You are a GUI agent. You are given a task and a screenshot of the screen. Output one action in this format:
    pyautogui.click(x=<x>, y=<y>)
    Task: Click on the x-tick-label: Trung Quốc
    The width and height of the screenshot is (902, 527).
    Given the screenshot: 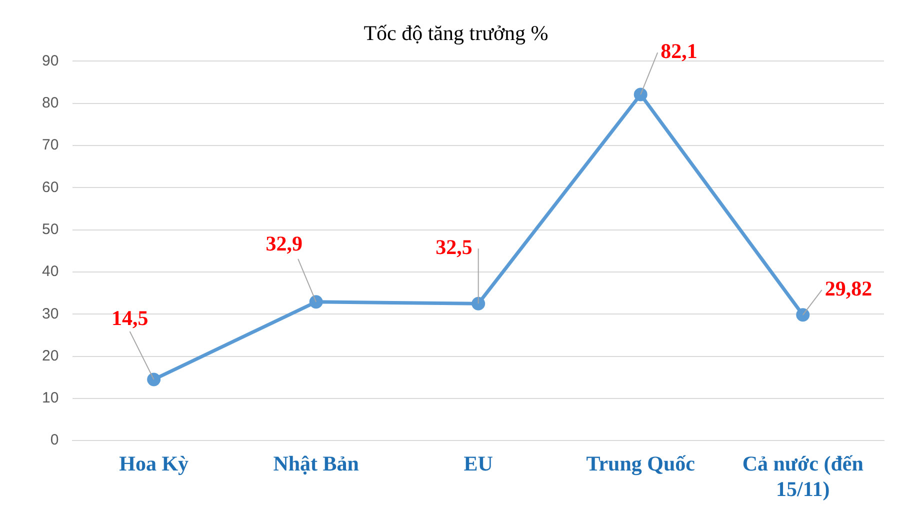 What is the action you would take?
    pyautogui.click(x=640, y=464)
    